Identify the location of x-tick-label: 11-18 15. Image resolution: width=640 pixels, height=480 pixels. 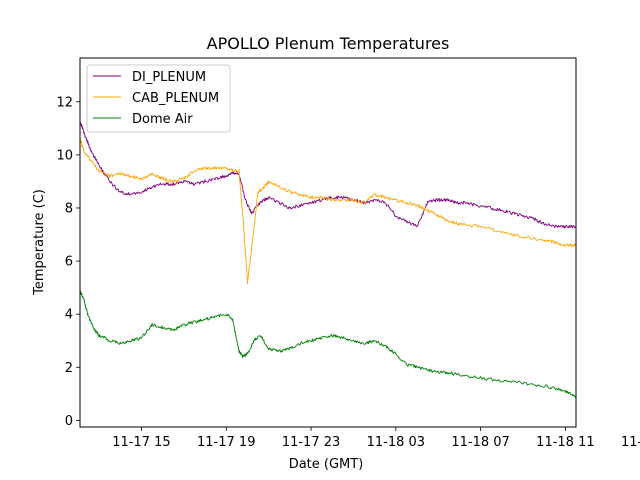
(630, 442).